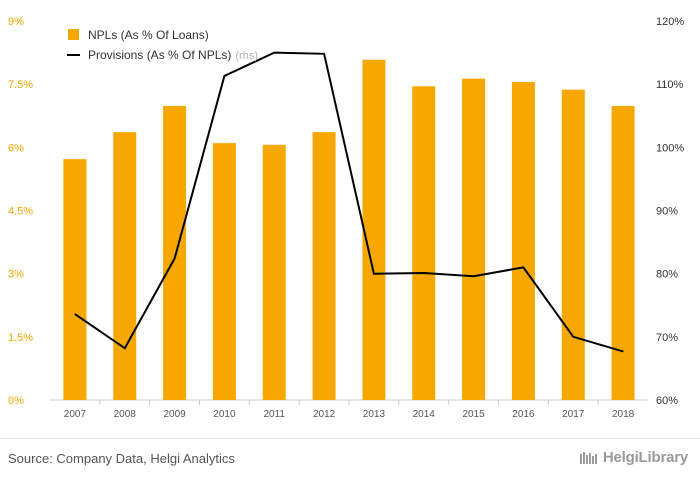 This screenshot has height=483, width=700. What do you see at coordinates (174, 414) in the screenshot?
I see `x-tick-label: 2009` at bounding box center [174, 414].